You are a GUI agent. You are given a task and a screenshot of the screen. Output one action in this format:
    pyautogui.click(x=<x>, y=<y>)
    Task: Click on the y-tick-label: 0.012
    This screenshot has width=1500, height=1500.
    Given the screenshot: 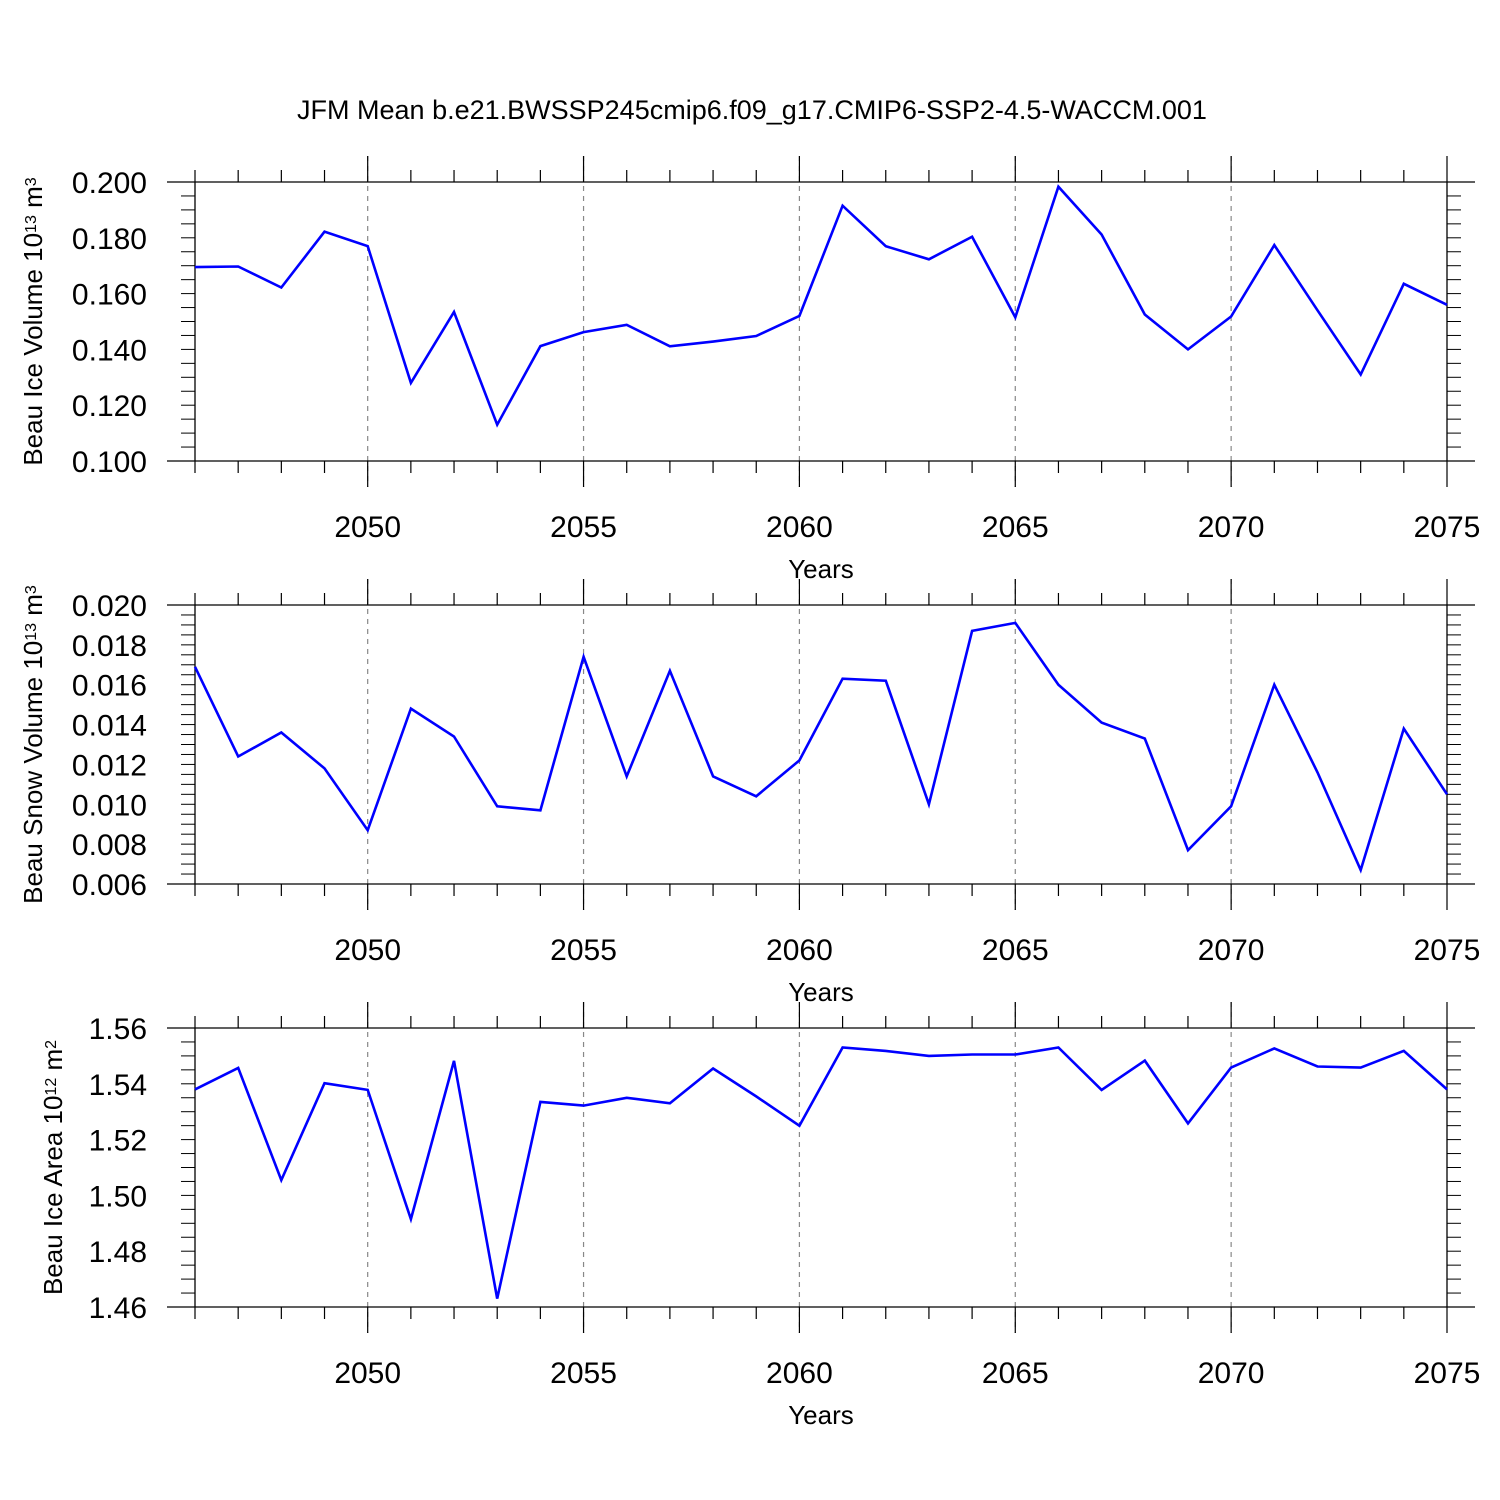 What is the action you would take?
    pyautogui.click(x=109, y=765)
    